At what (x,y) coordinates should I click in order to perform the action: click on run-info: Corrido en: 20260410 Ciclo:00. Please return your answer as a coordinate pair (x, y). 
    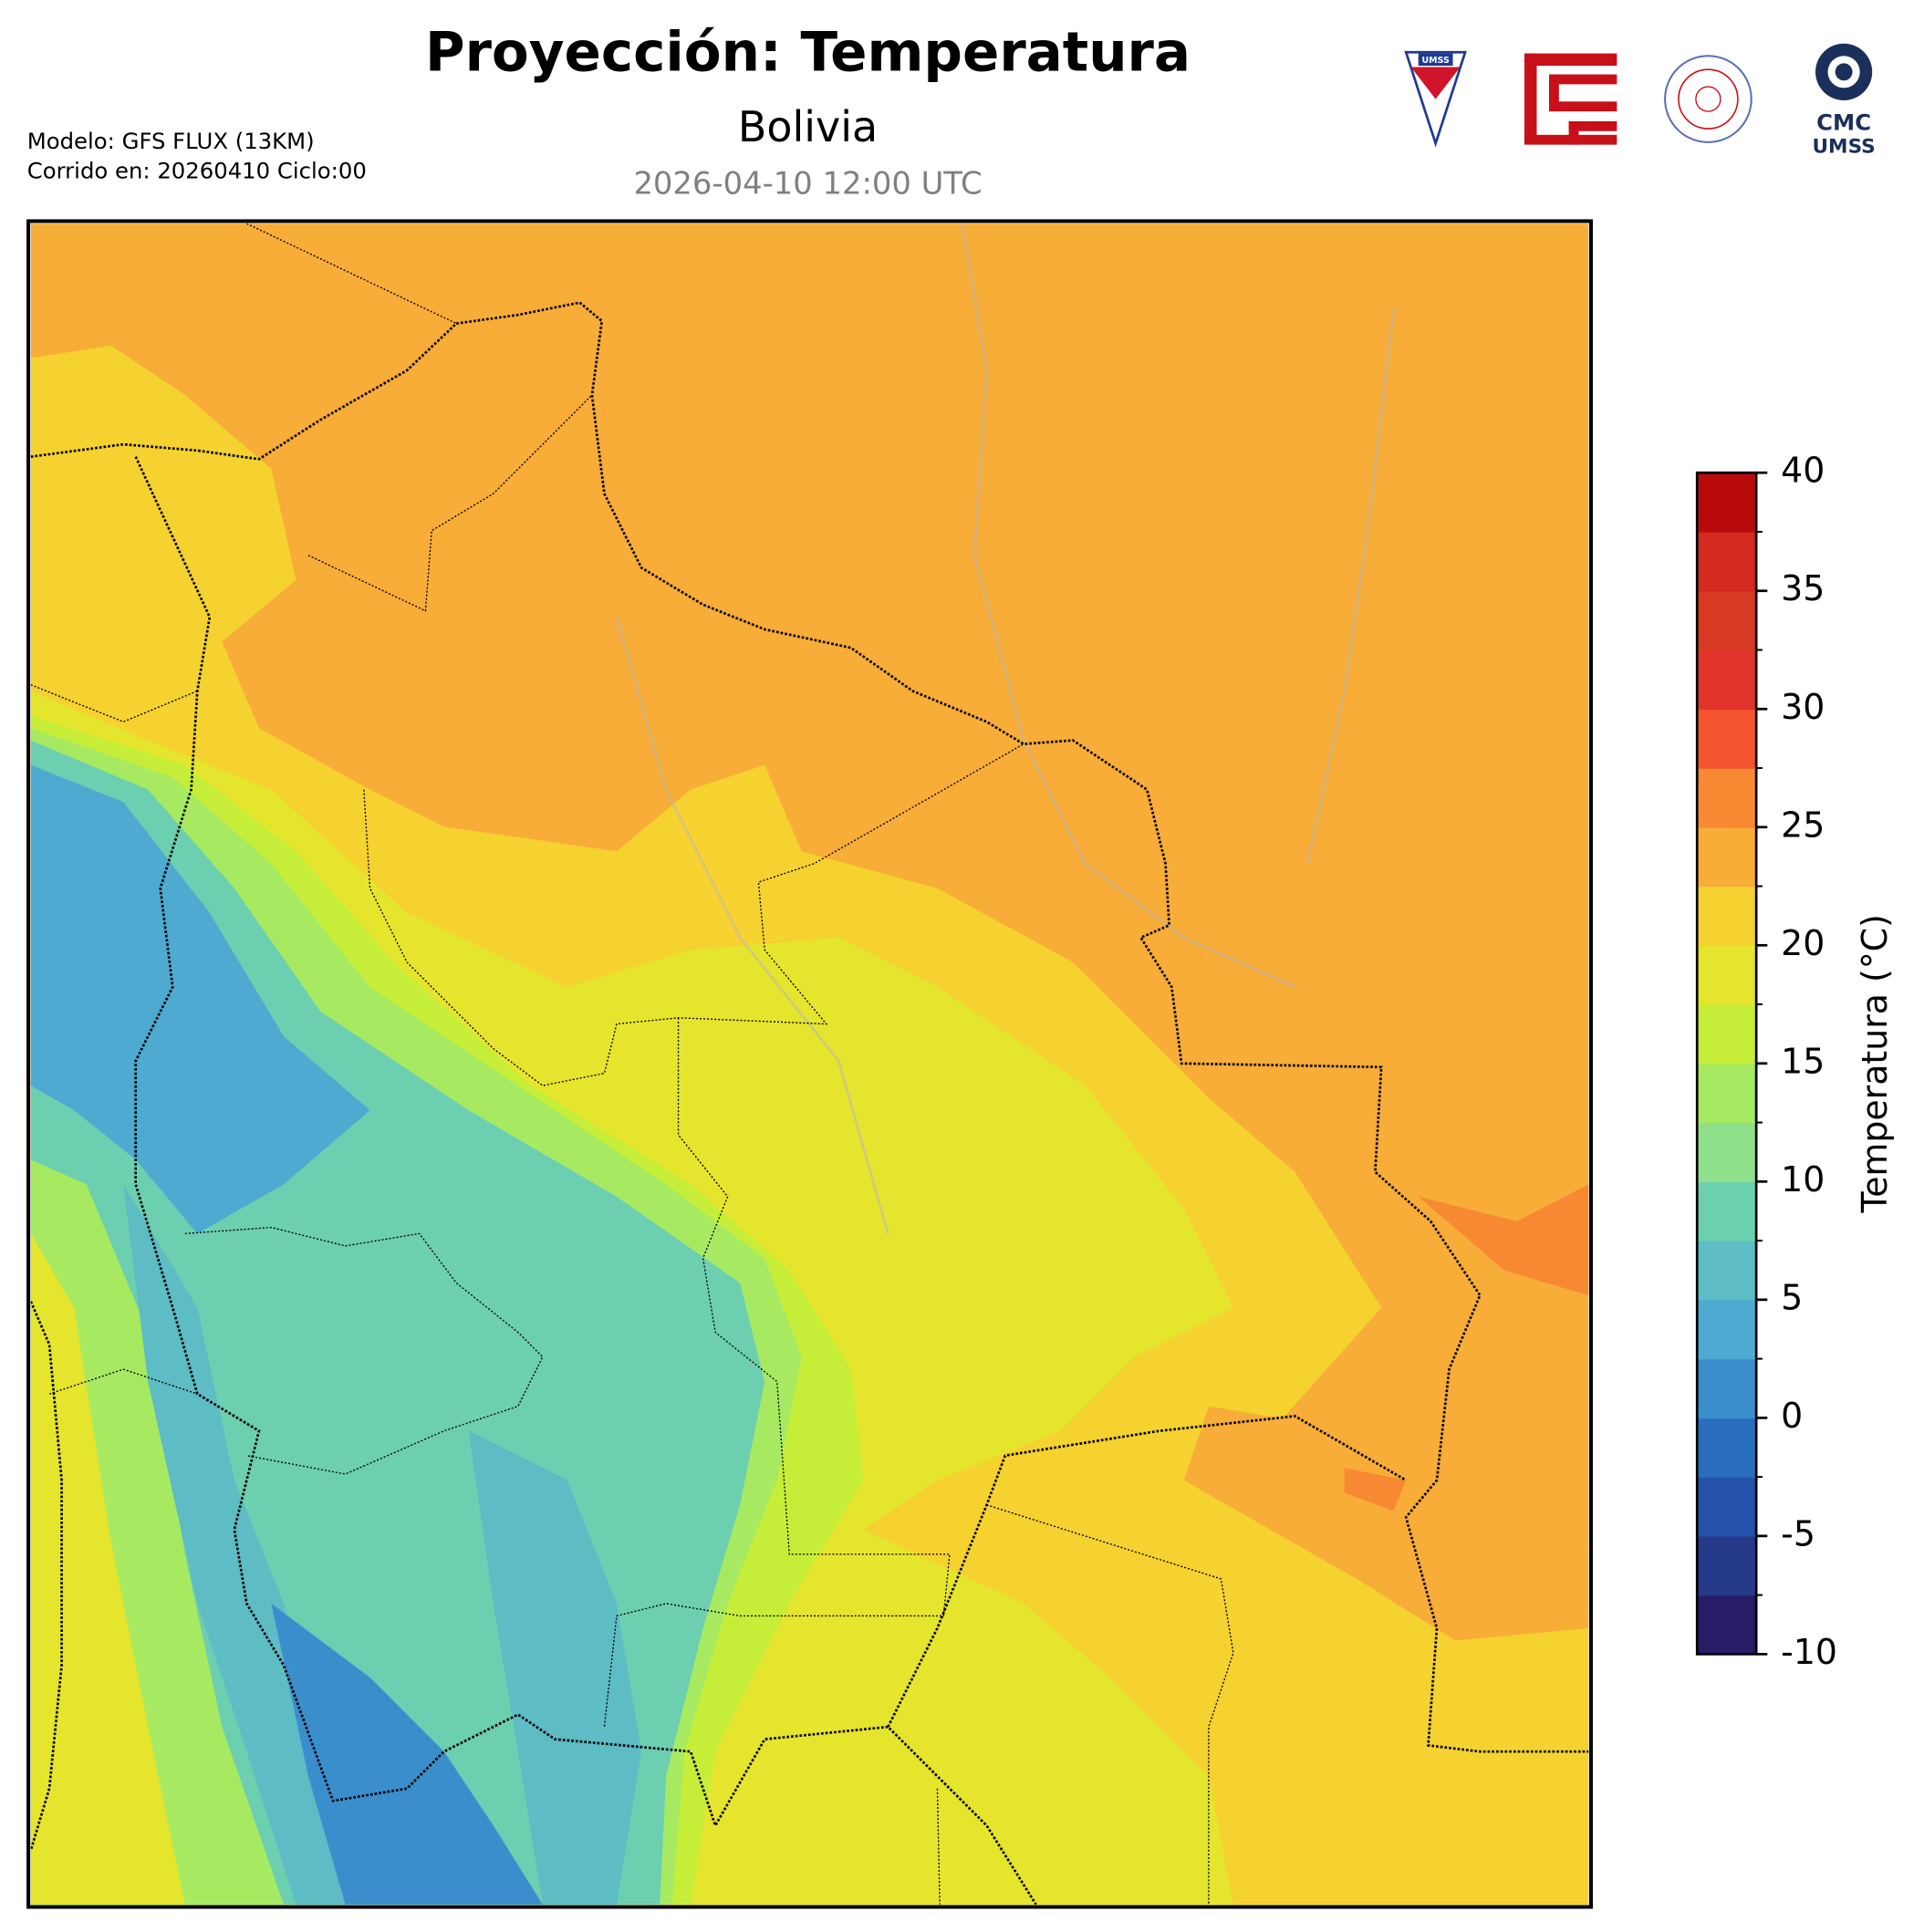
    Looking at the image, I should click on (197, 170).